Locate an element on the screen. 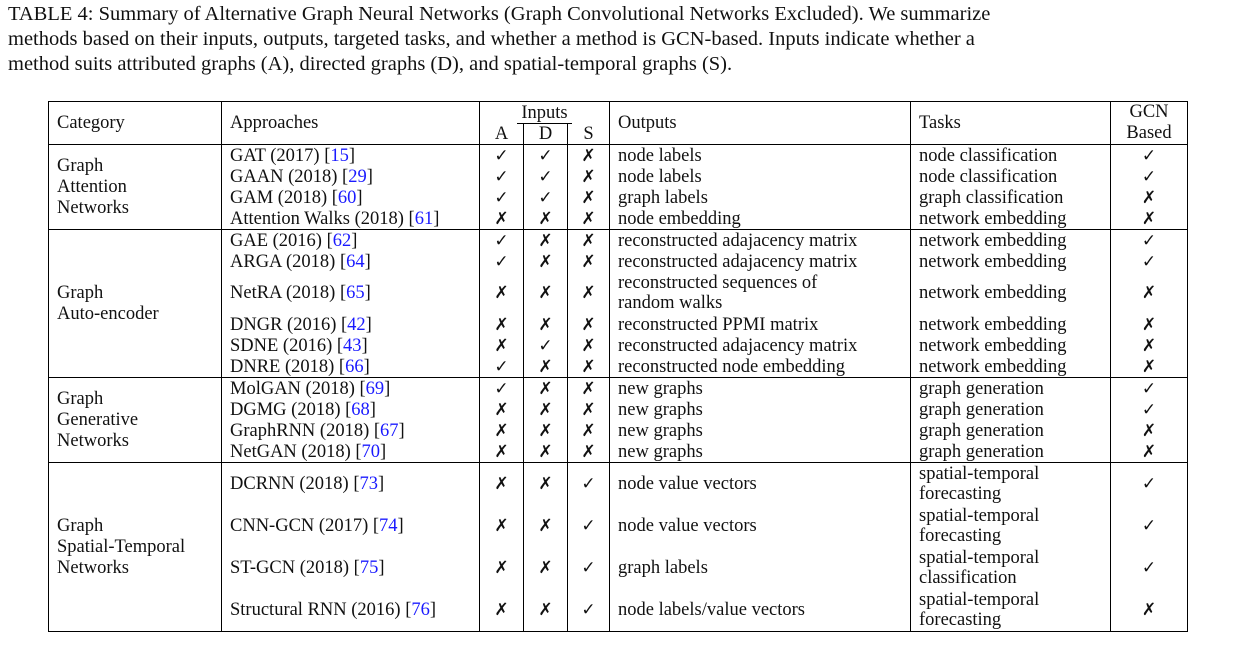  approach-name: ARGA (2018) [ is located at coordinates (288, 261).